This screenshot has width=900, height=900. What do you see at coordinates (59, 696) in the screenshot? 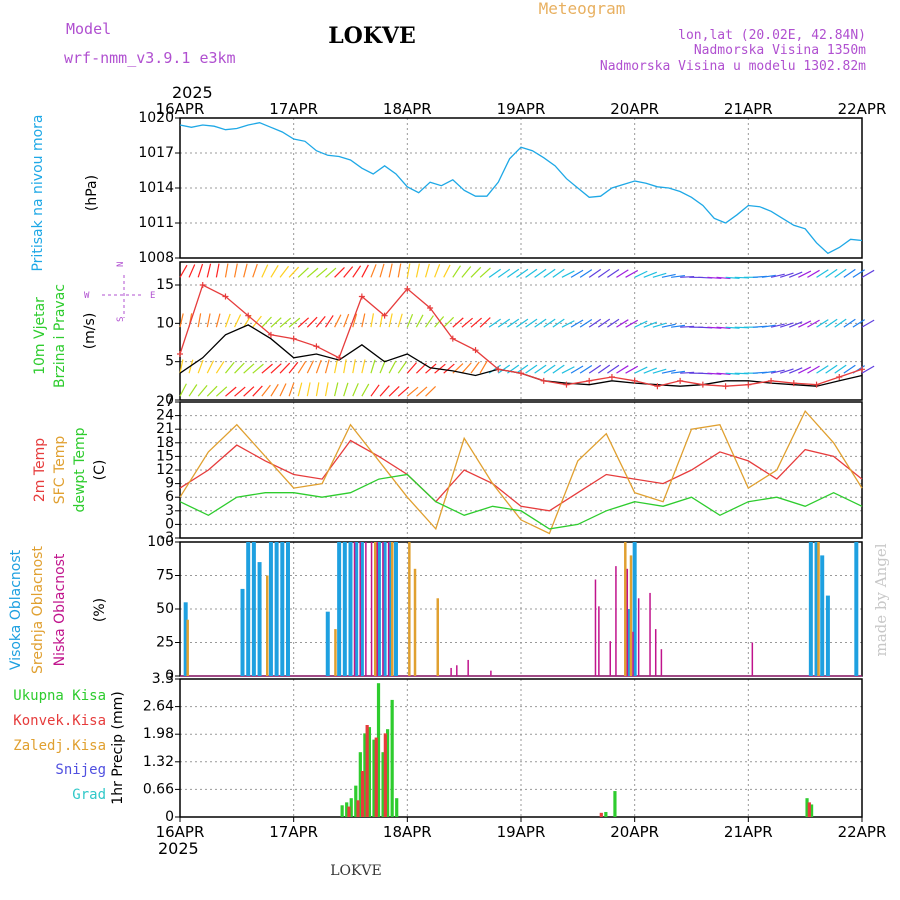
I see `precip-legend-total: Ukupna Kisa` at bounding box center [59, 696].